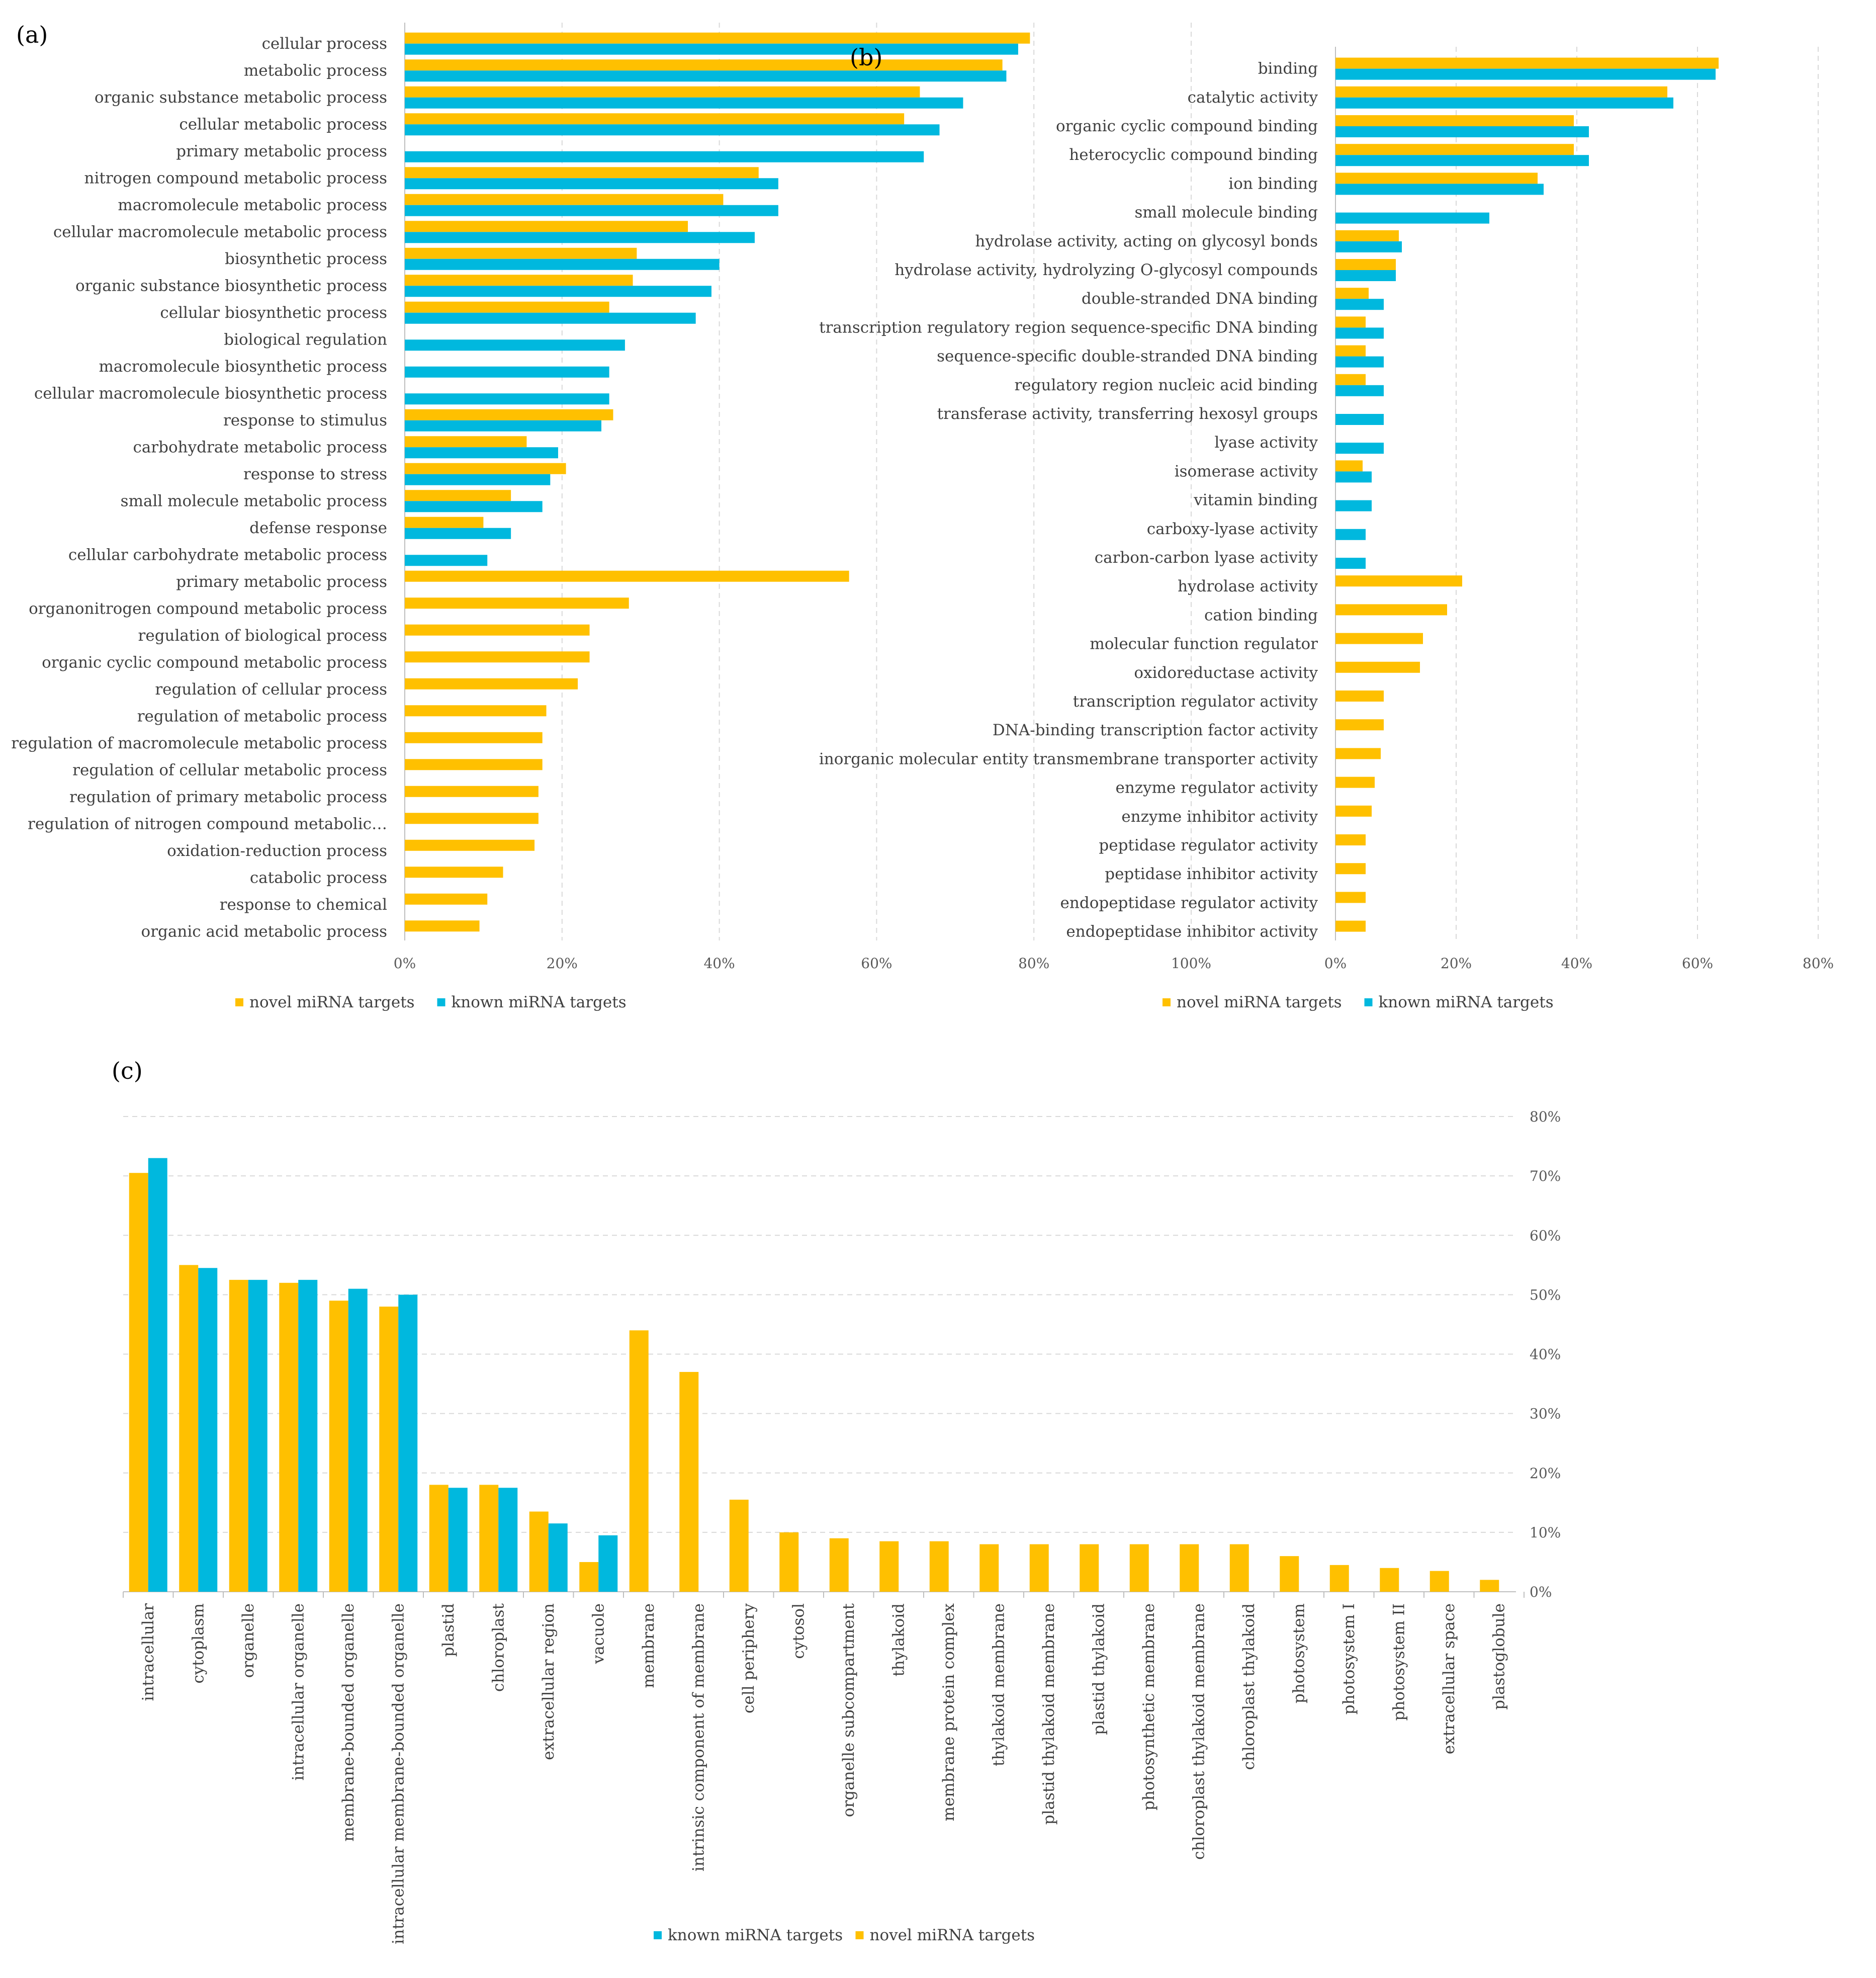 The width and height of the screenshot is (1876, 1978). Describe the element at coordinates (458, 495) in the screenshot. I see `bar-novel-small-molecule-metabolic-process` at that location.